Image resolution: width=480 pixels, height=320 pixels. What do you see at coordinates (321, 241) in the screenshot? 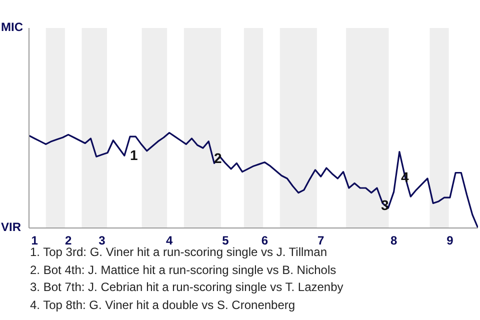
I see `x-tick-label: 7` at bounding box center [321, 241].